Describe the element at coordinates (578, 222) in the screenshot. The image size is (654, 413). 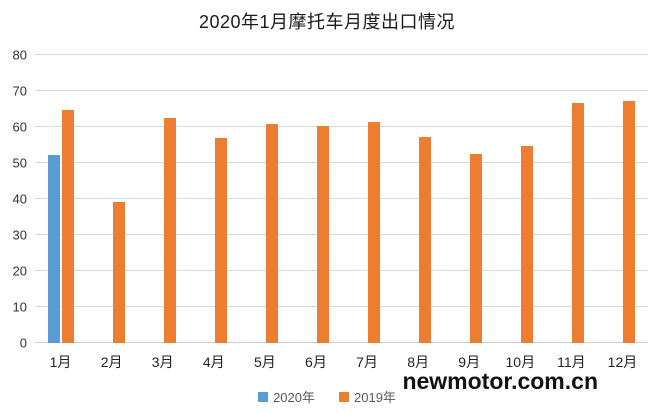
I see `bar-2019年-11月` at that location.